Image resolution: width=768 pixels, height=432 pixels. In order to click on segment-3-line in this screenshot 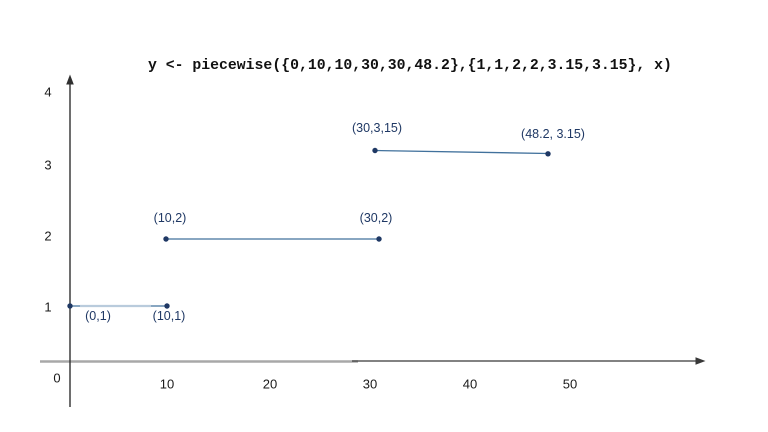, I will do `click(461, 152)`.